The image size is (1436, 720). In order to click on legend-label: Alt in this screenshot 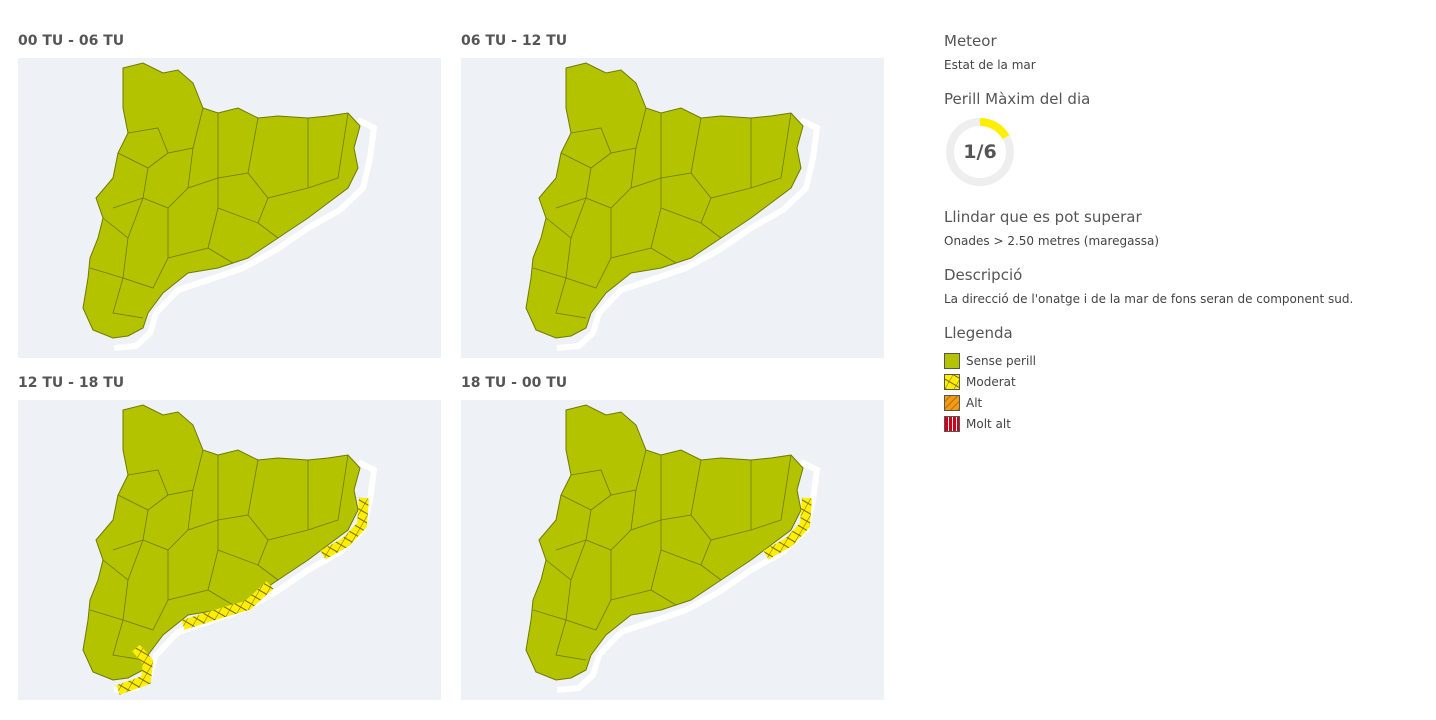, I will do `click(974, 402)`.